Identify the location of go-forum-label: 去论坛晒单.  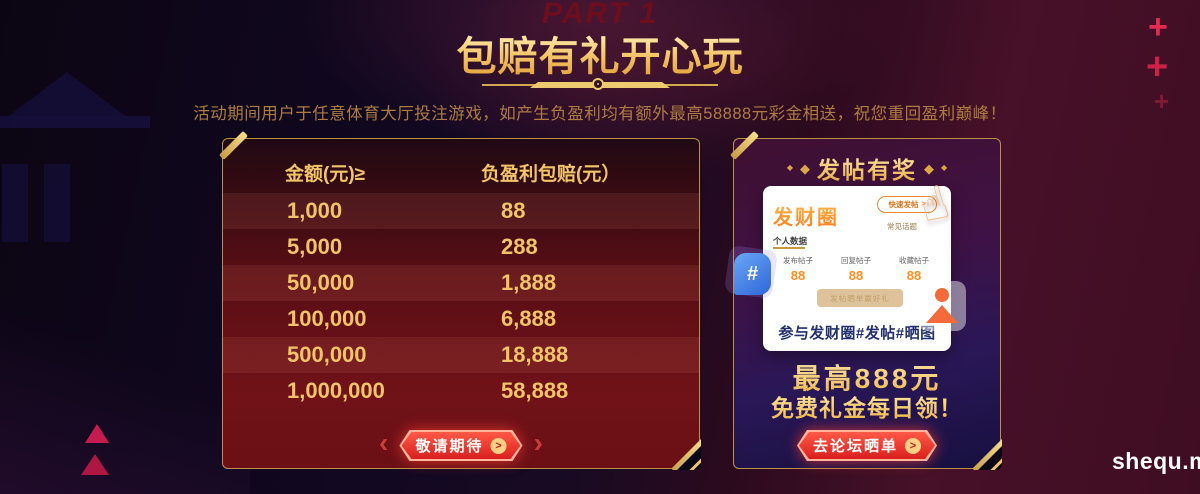
(855, 446).